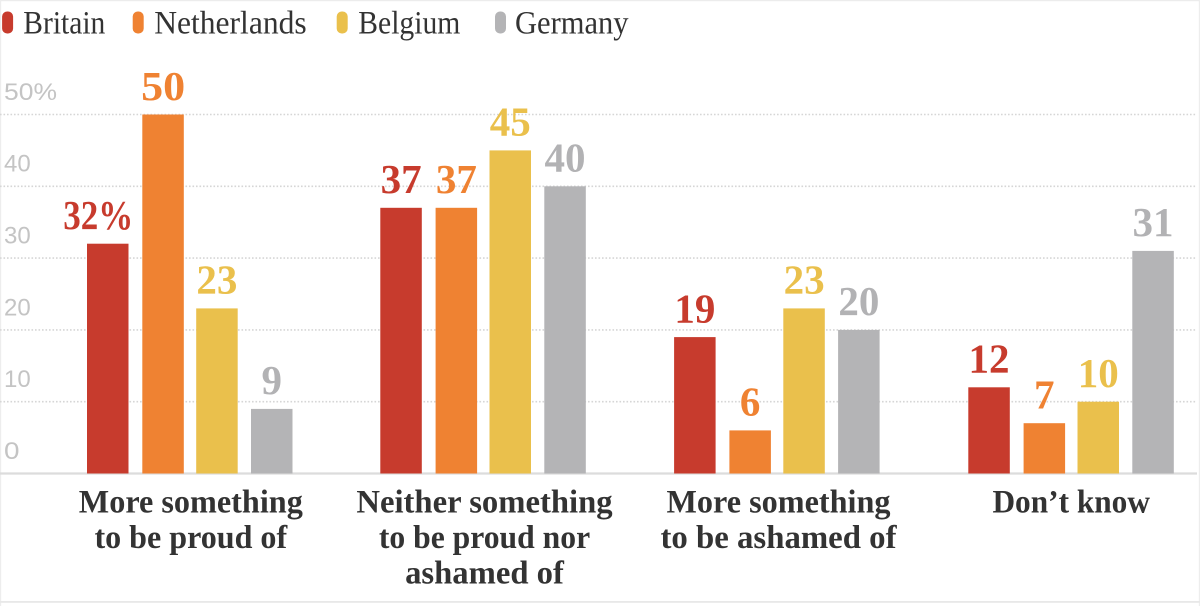 This screenshot has width=1200, height=606. I want to click on svg-text: Belgium, so click(409, 24).